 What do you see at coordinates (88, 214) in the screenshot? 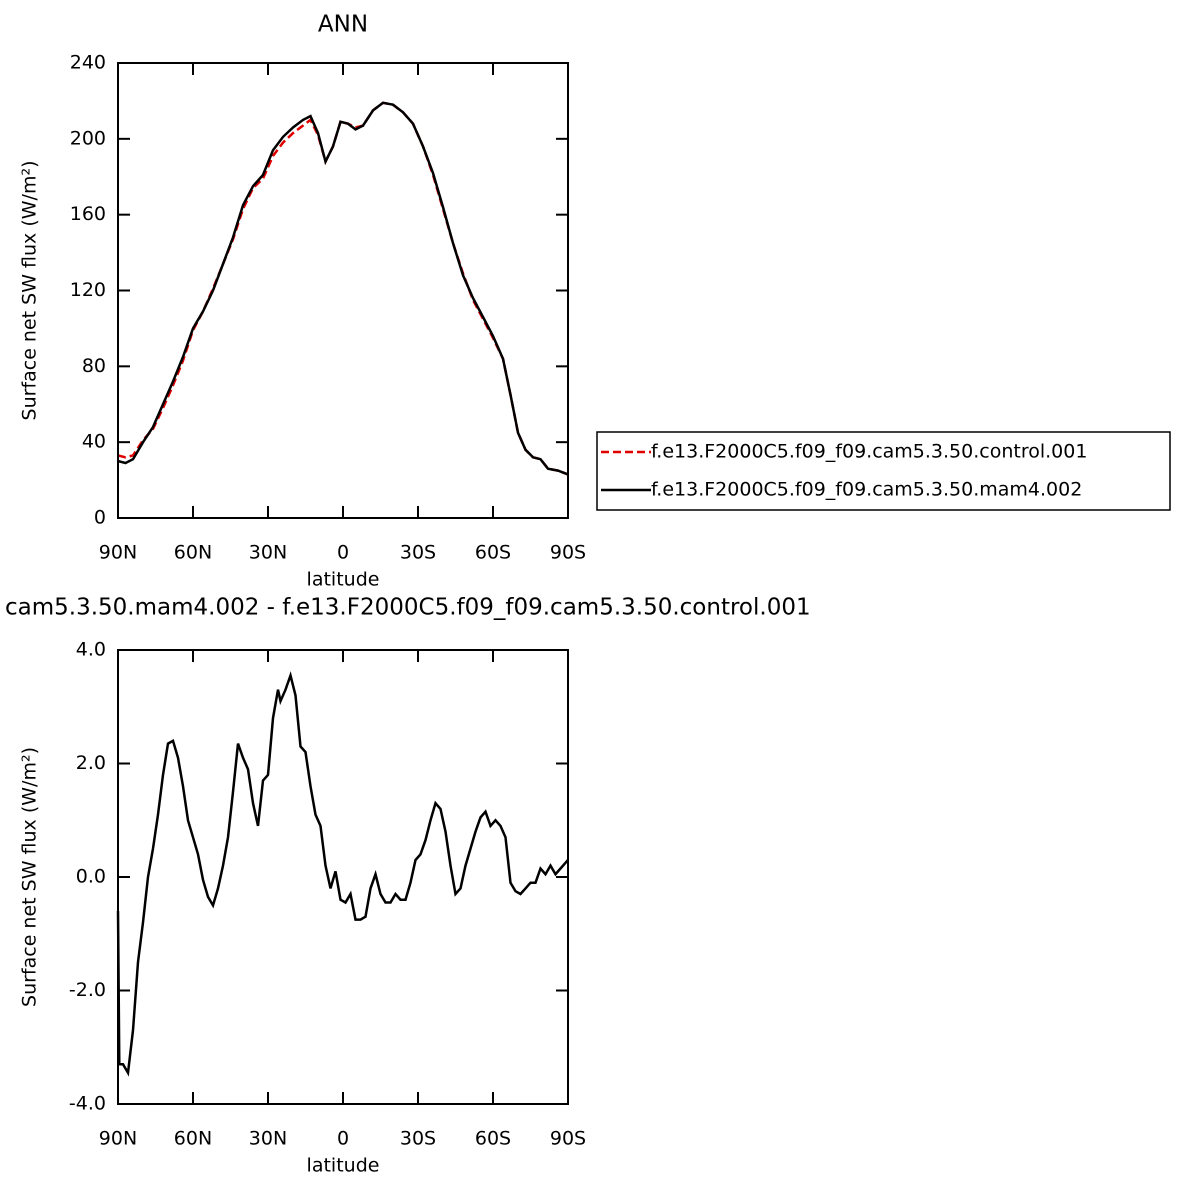
I see `y-tick-label: 160` at bounding box center [88, 214].